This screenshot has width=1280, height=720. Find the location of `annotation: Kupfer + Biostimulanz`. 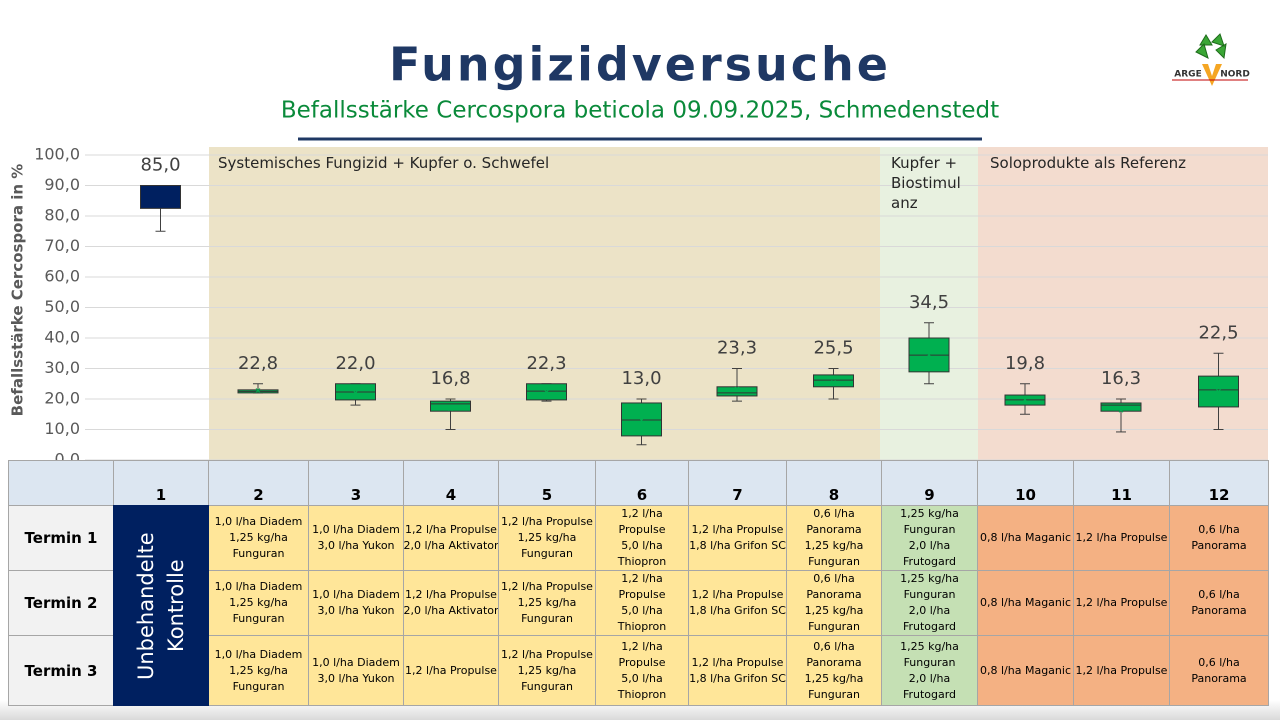

annotation: Kupfer + Biostimulanz is located at coordinates (926, 183).